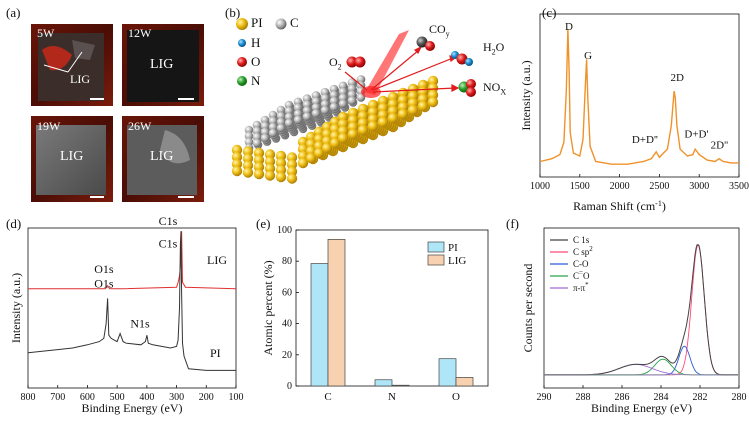  What do you see at coordinates (336, 312) in the screenshot?
I see `bar-lig-c` at bounding box center [336, 312].